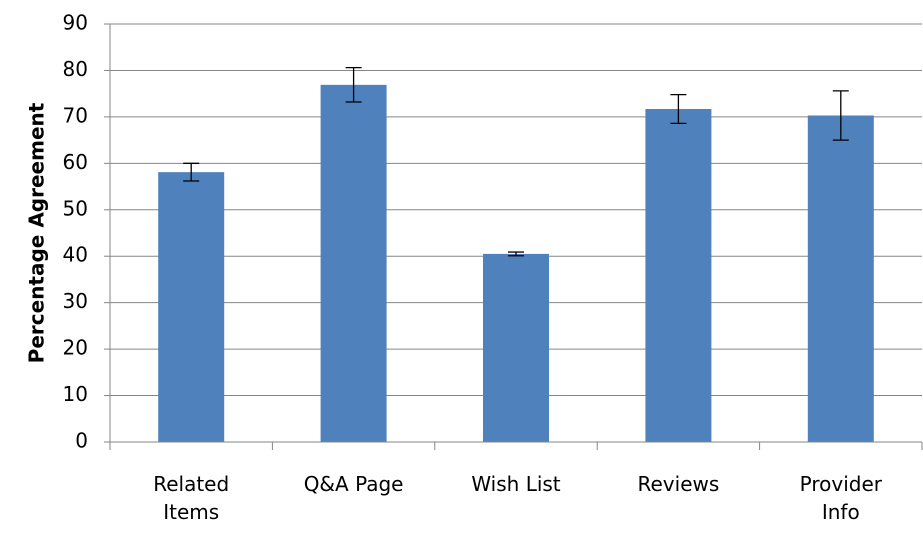 This screenshot has height=535, width=923. Describe the element at coordinates (353, 484) in the screenshot. I see `x-tick-label: Q&A Page` at that location.